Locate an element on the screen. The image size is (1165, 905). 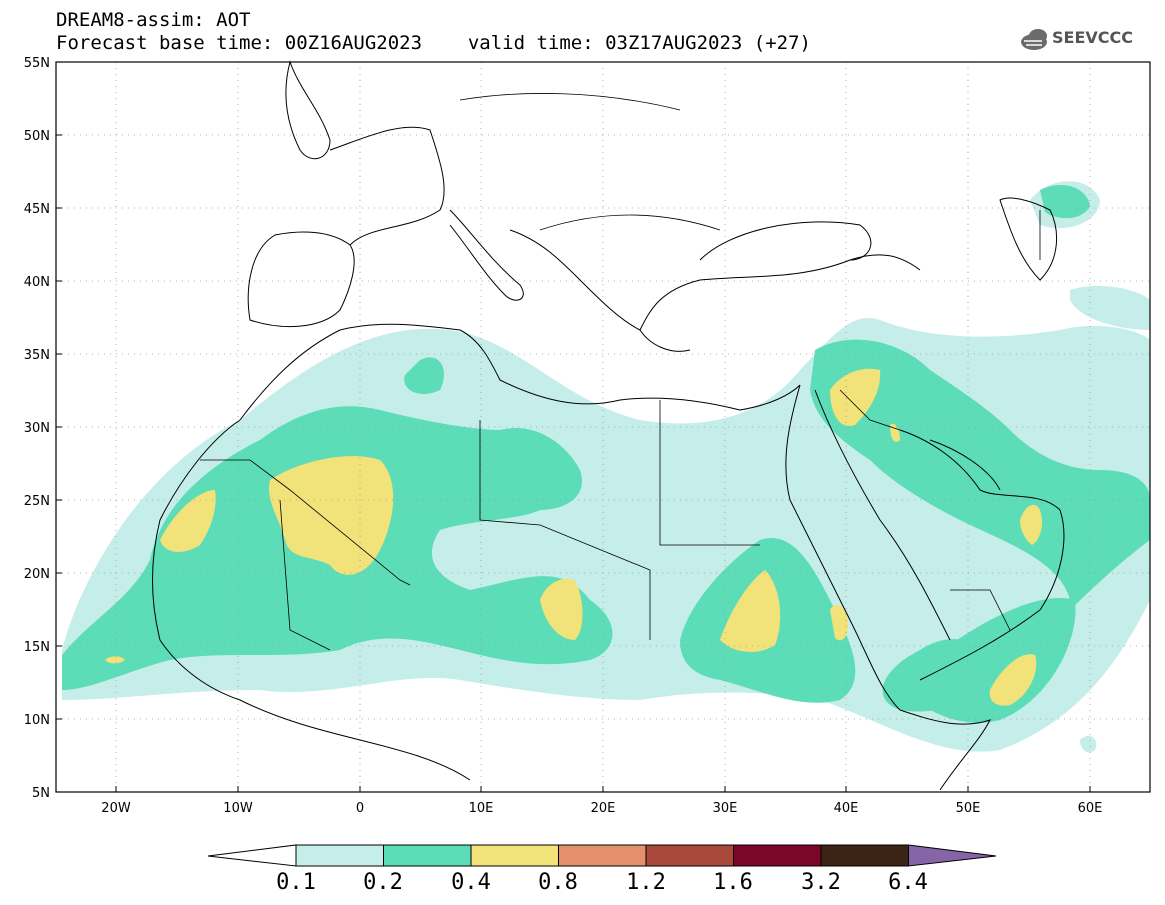
lon-label: 10W is located at coordinates (238, 808).